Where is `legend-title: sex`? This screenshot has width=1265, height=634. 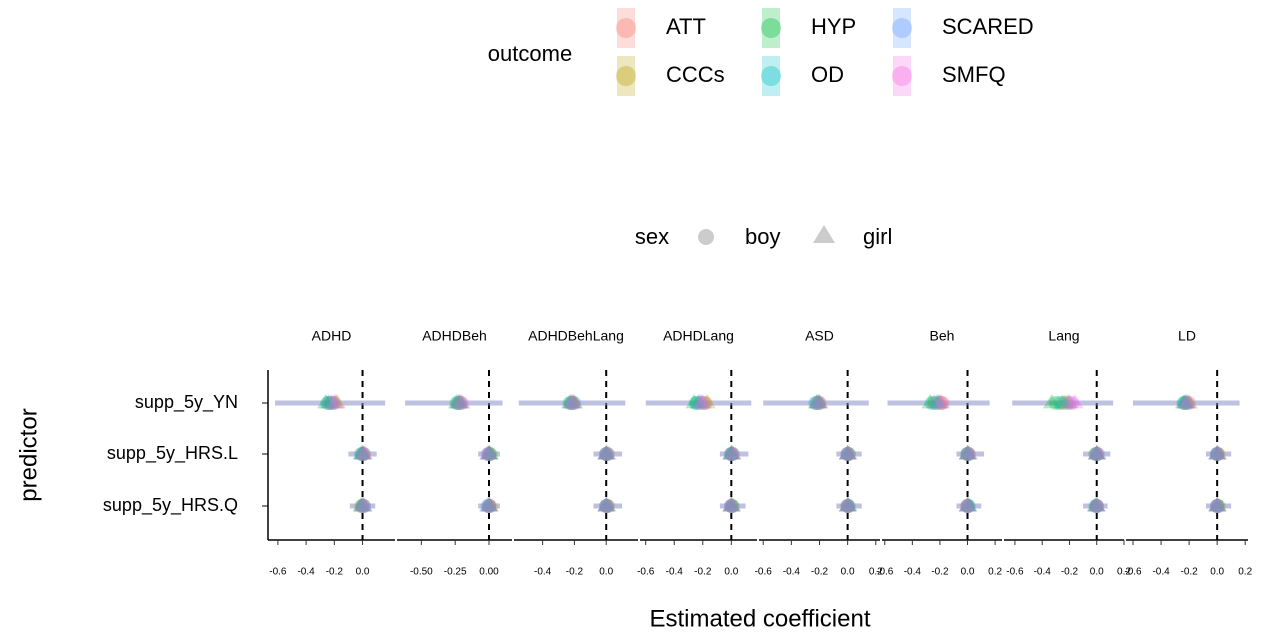
legend-title: sex is located at coordinates (652, 236).